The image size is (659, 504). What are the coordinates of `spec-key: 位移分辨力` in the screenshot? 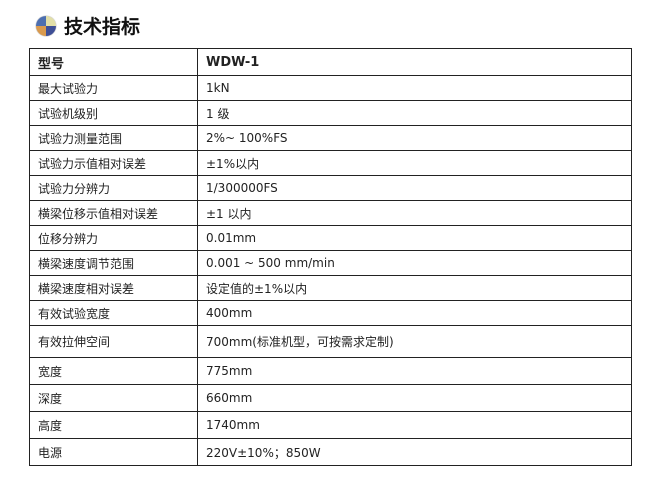 It's located at (113, 238).